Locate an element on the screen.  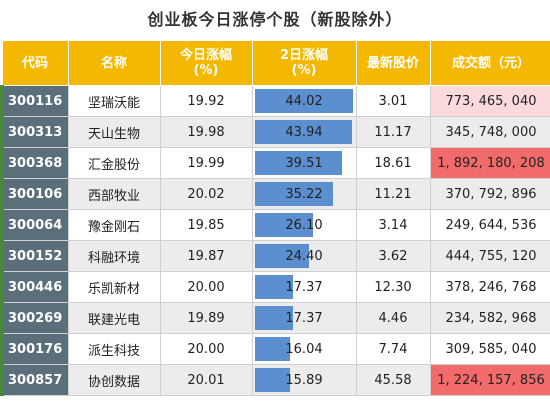
cell-two-day-pct: 43.94 is located at coordinates (304, 132).